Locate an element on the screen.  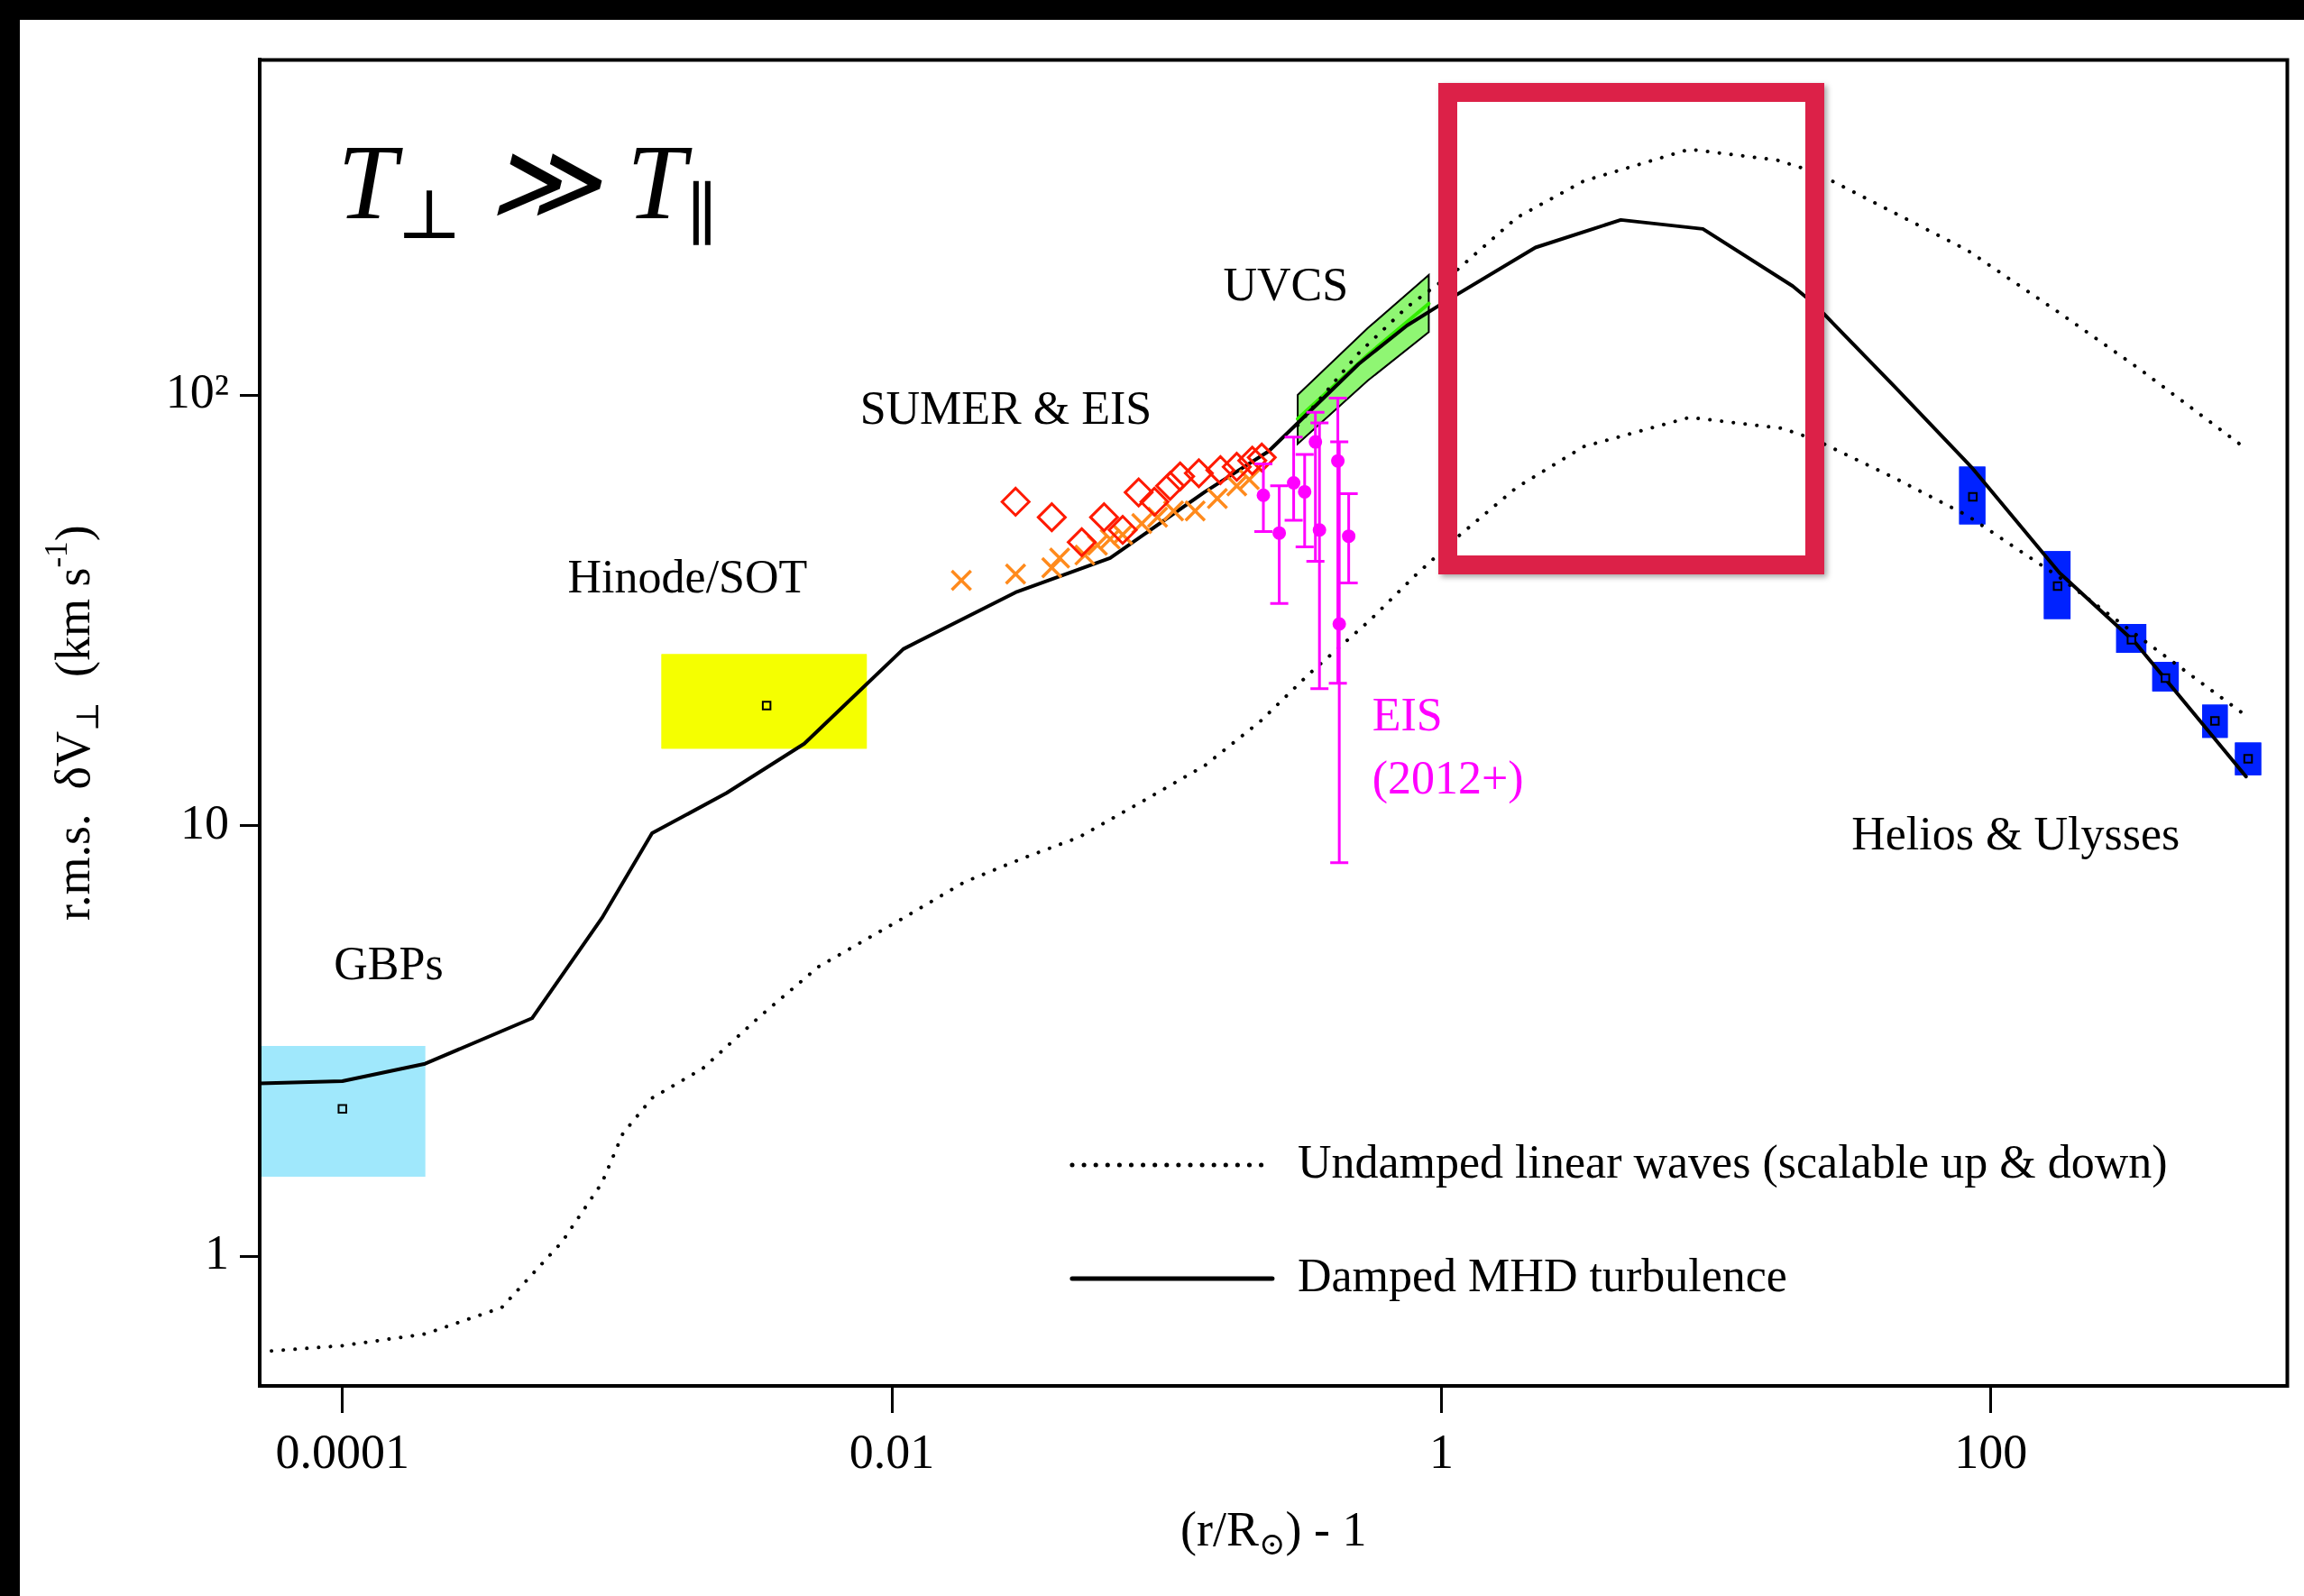
y-tick-label: 10 is located at coordinates (205, 821).